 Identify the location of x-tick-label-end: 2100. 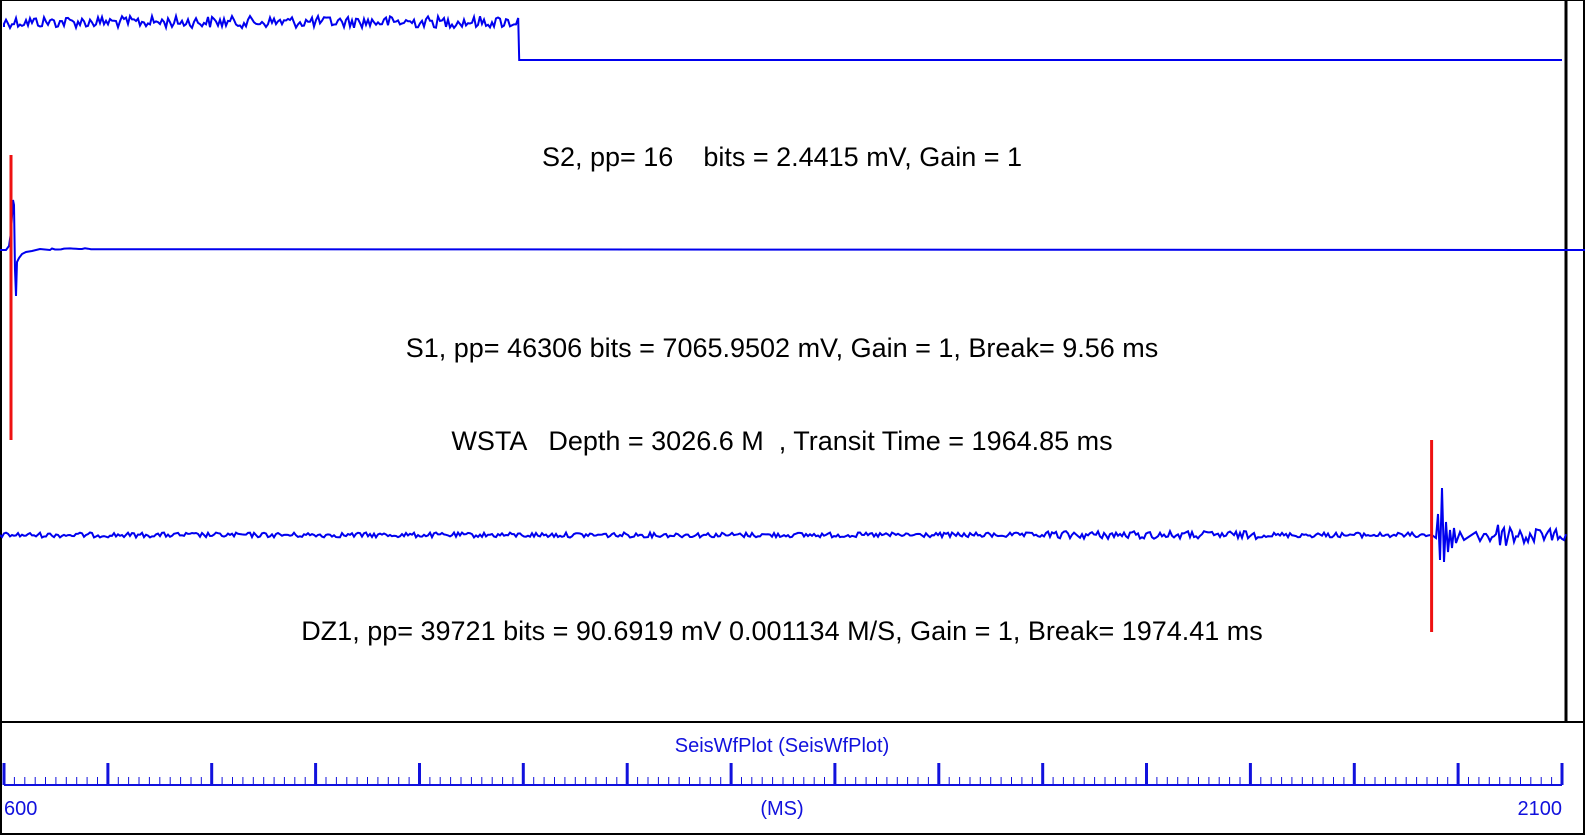
(1540, 809).